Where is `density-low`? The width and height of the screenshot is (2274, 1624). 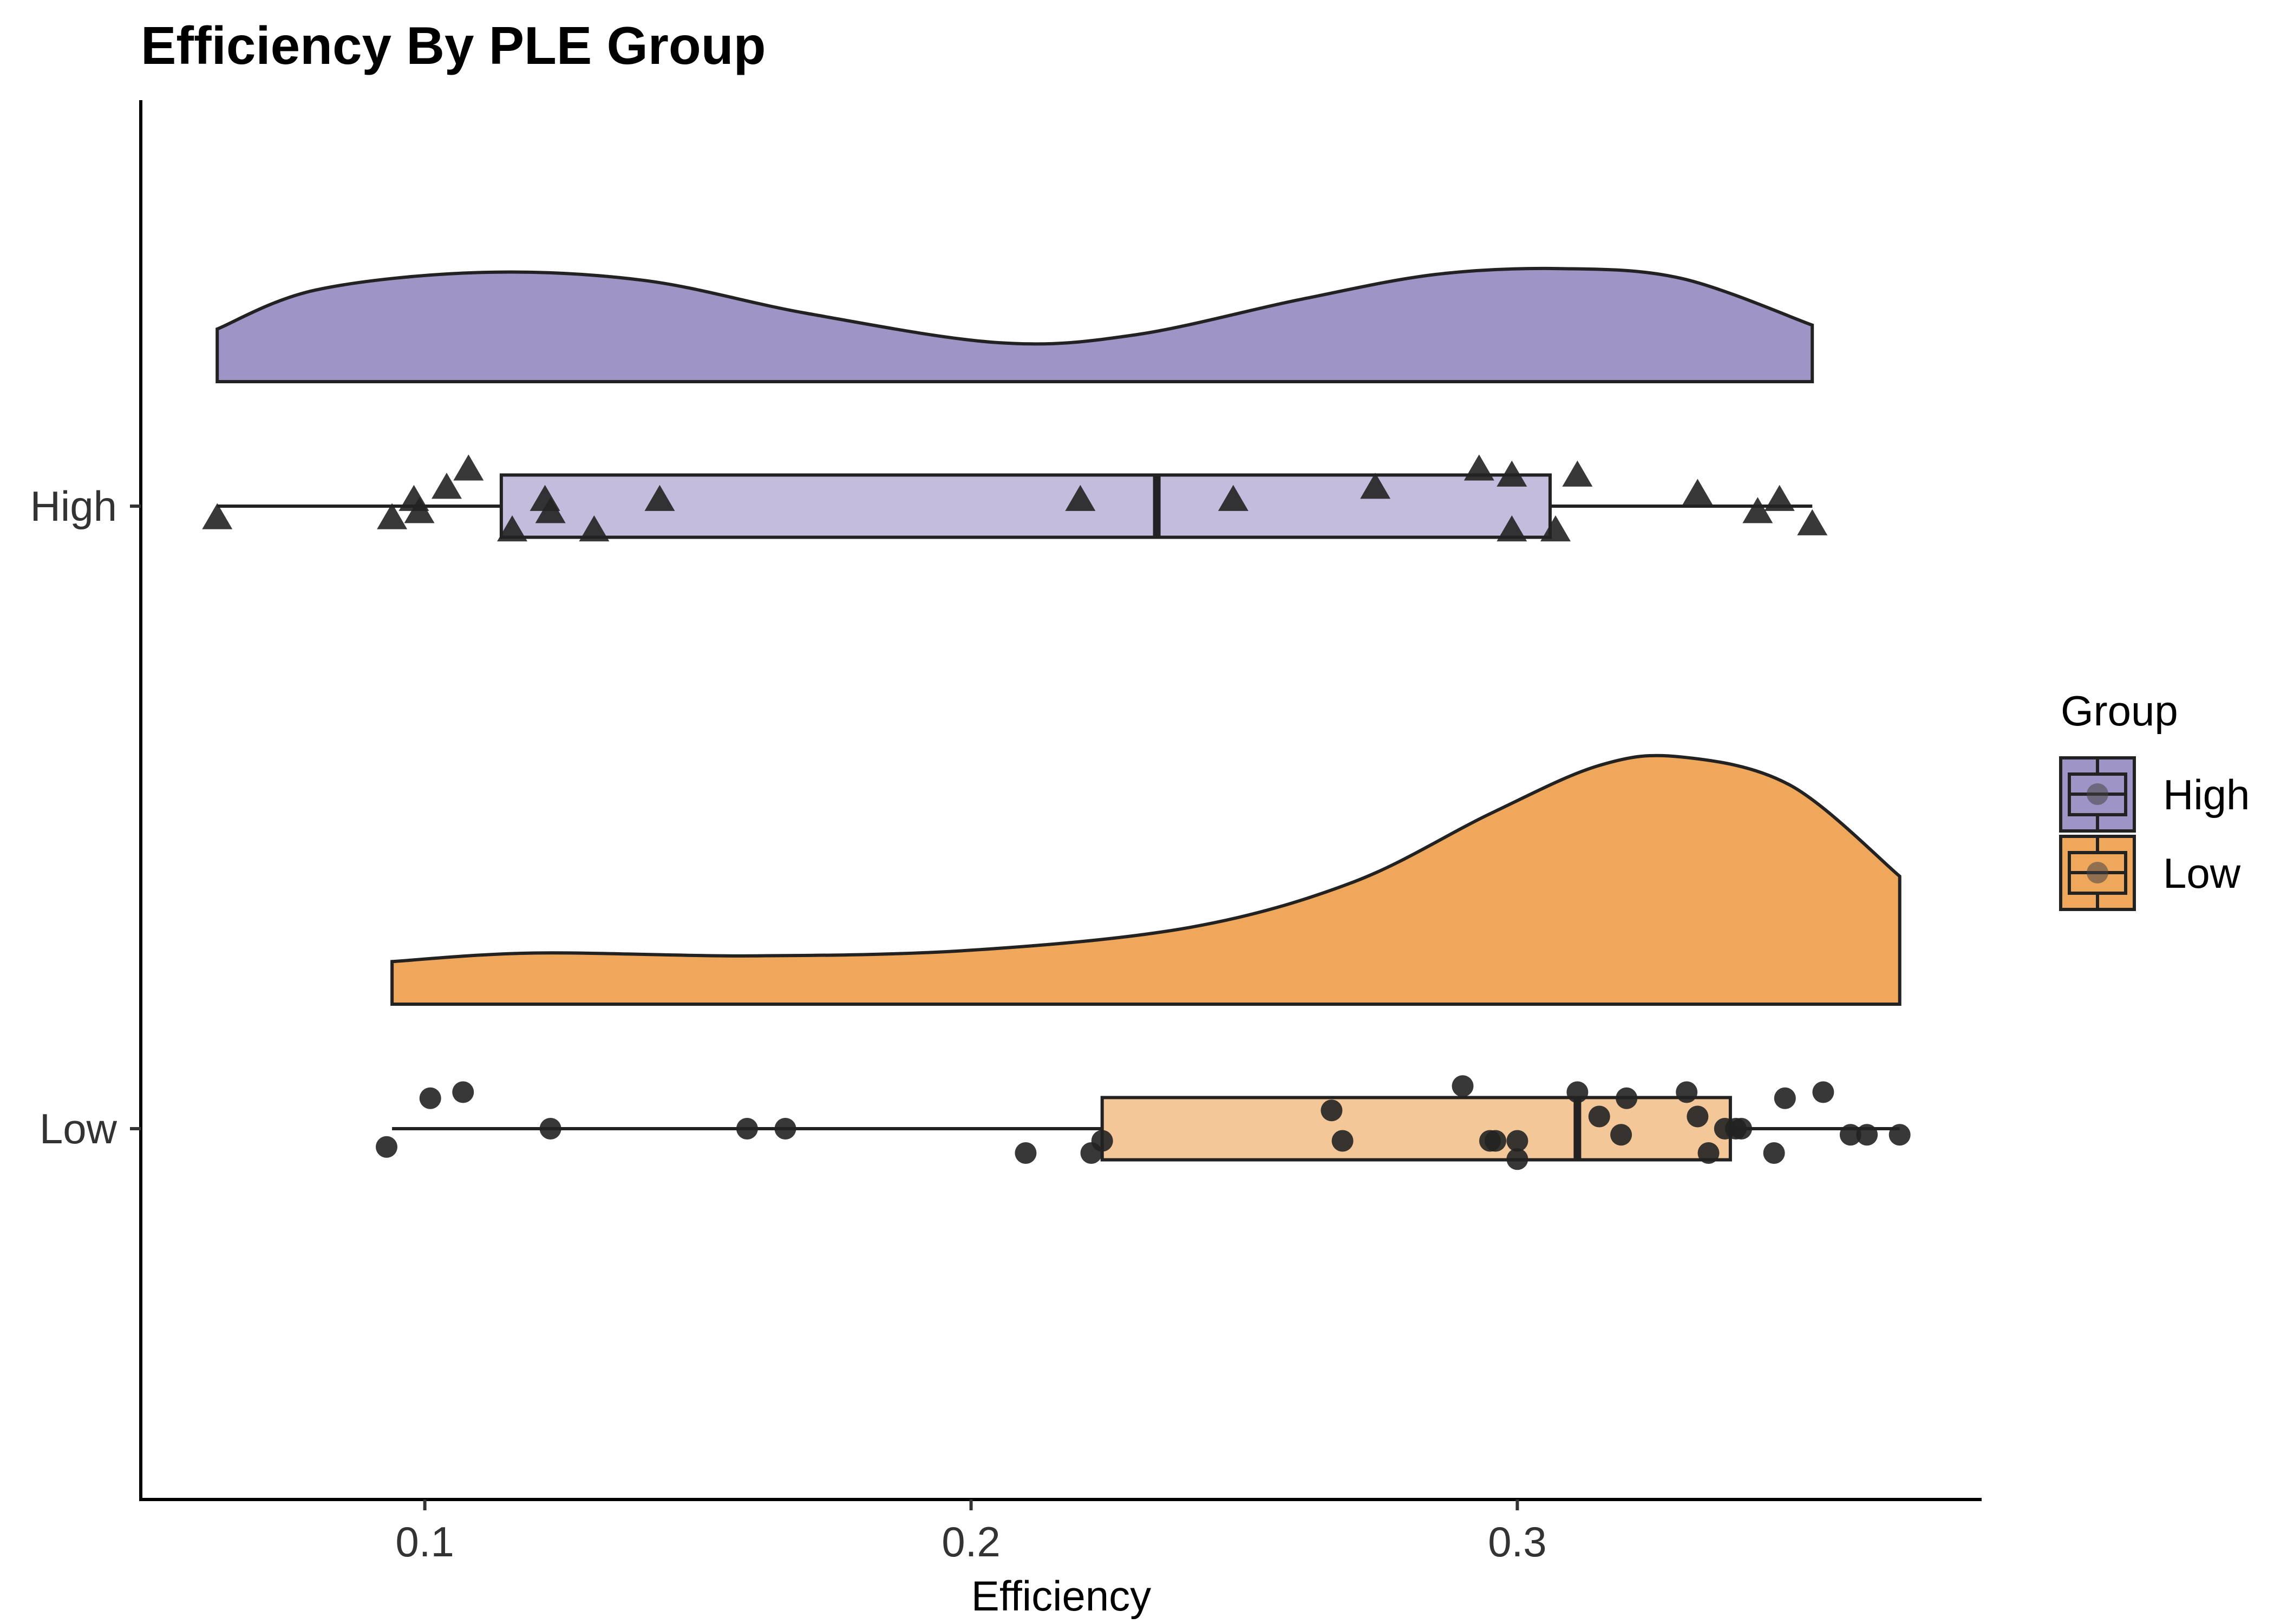 density-low is located at coordinates (1146, 880).